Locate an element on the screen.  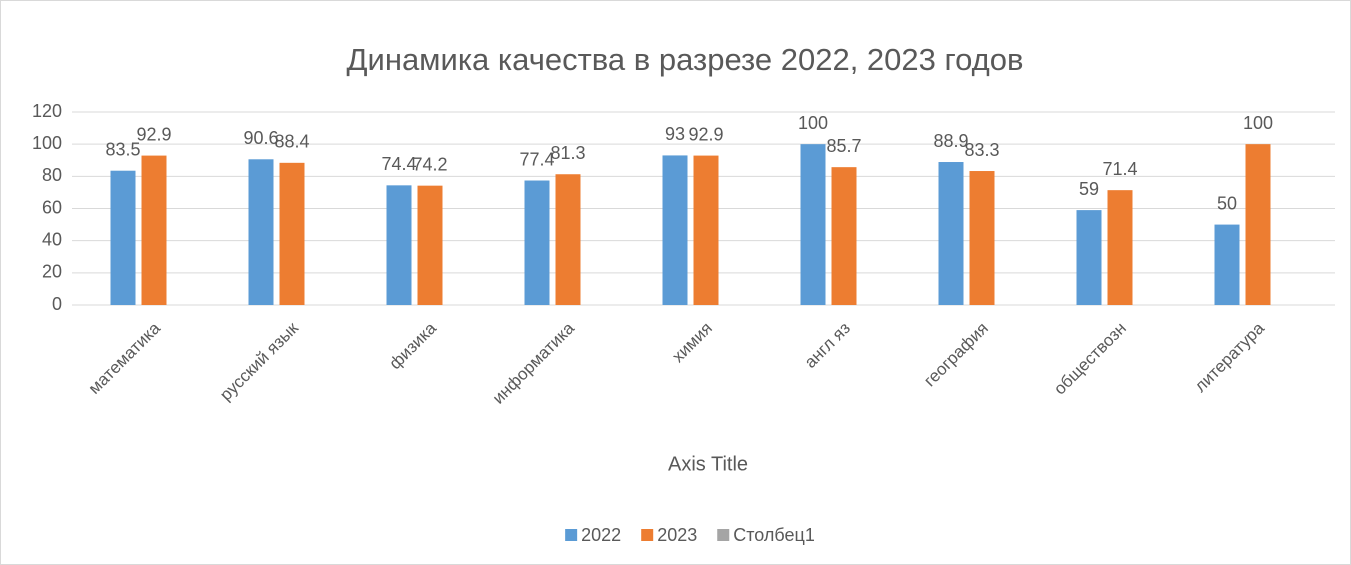
y-tick-label: 40 is located at coordinates (52, 239).